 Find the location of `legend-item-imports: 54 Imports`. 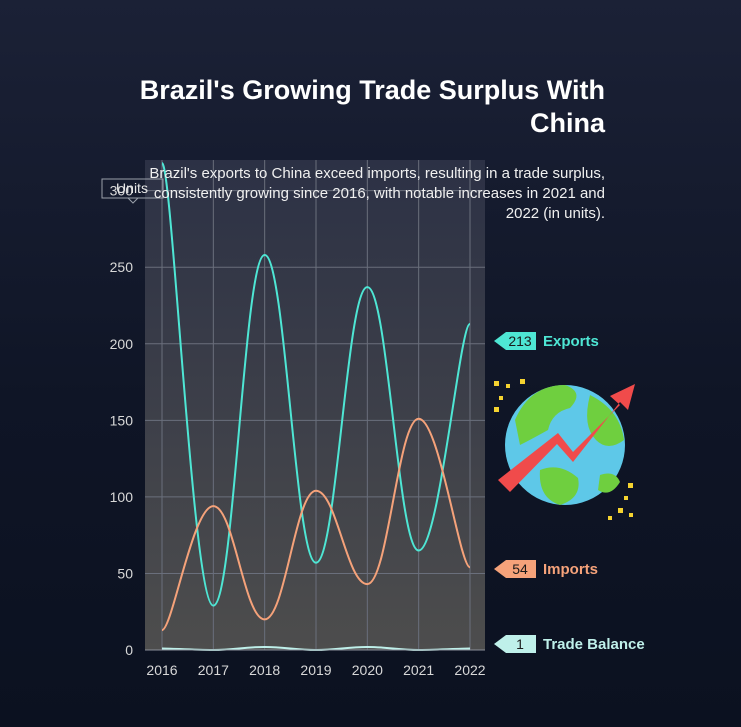

legend-item-imports: 54 Imports is located at coordinates (546, 569).